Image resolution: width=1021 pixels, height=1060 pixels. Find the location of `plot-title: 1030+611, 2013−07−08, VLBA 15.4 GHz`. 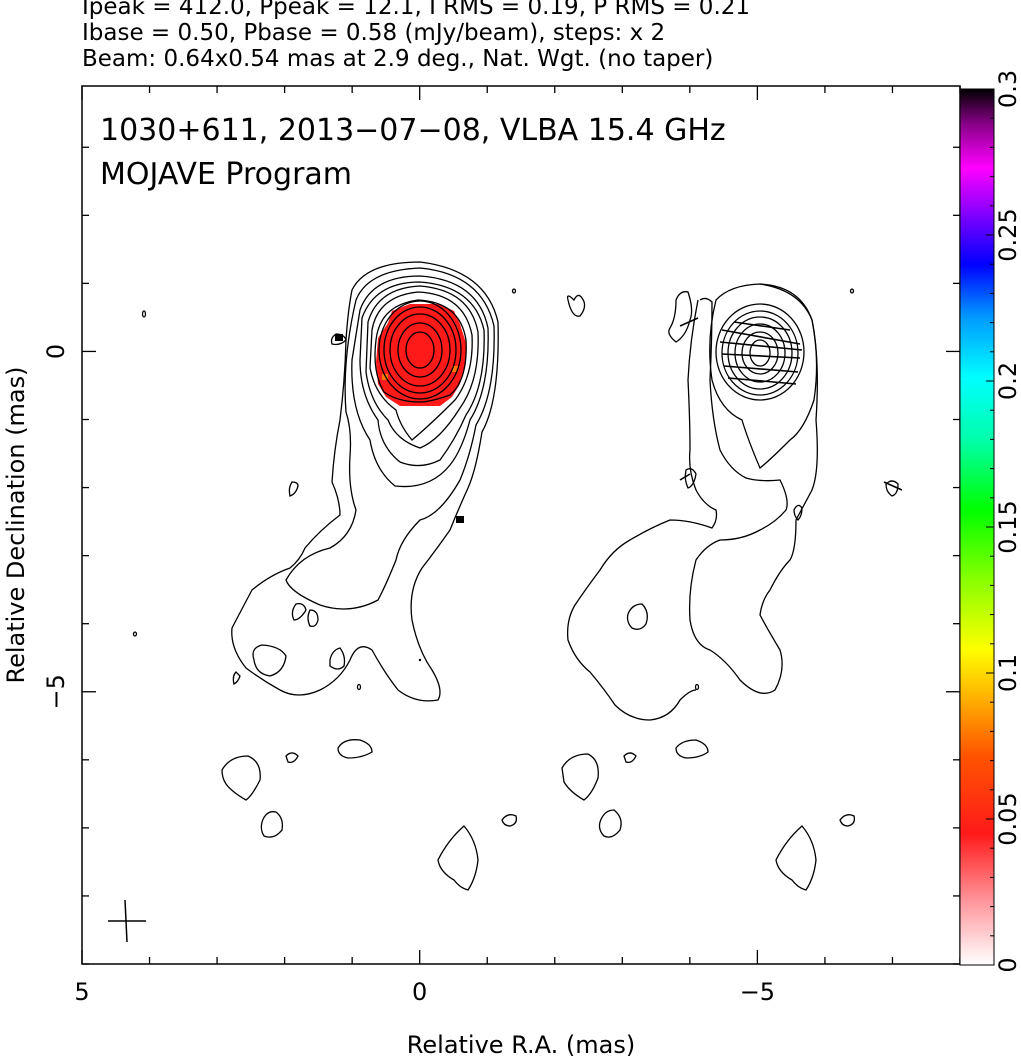

plot-title: 1030+611, 2013−07−08, VLBA 15.4 GHz is located at coordinates (413, 130).